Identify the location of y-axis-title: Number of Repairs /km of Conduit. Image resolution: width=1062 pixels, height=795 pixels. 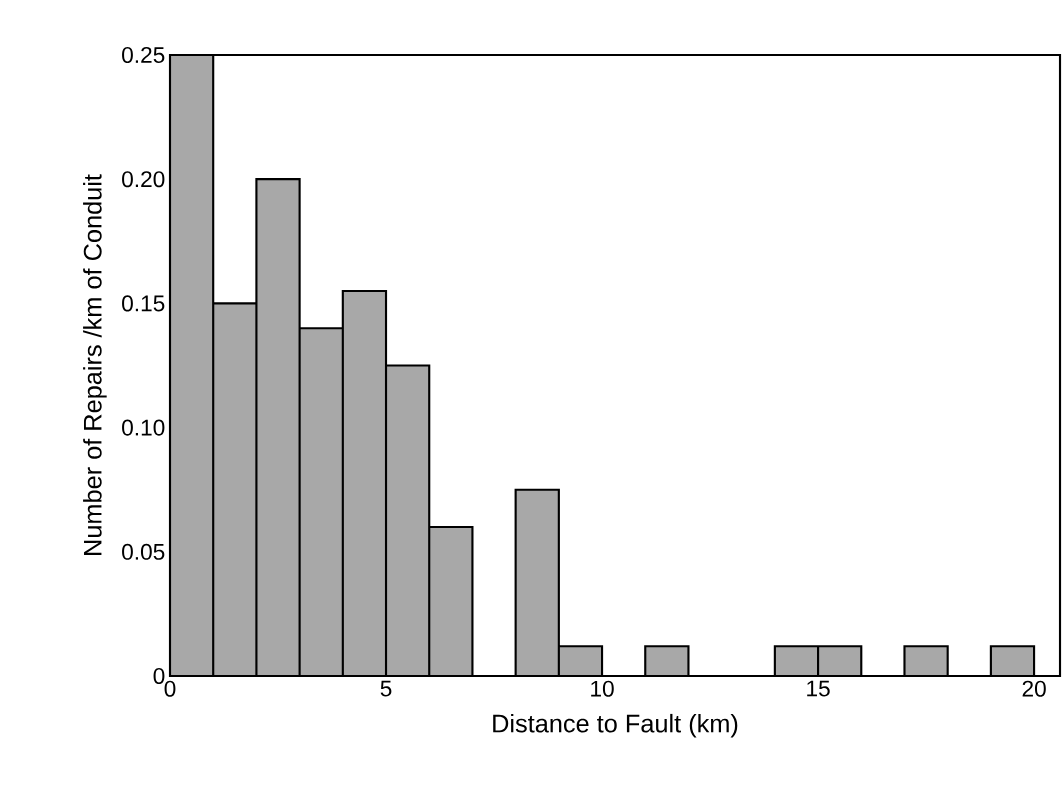
(95, 364).